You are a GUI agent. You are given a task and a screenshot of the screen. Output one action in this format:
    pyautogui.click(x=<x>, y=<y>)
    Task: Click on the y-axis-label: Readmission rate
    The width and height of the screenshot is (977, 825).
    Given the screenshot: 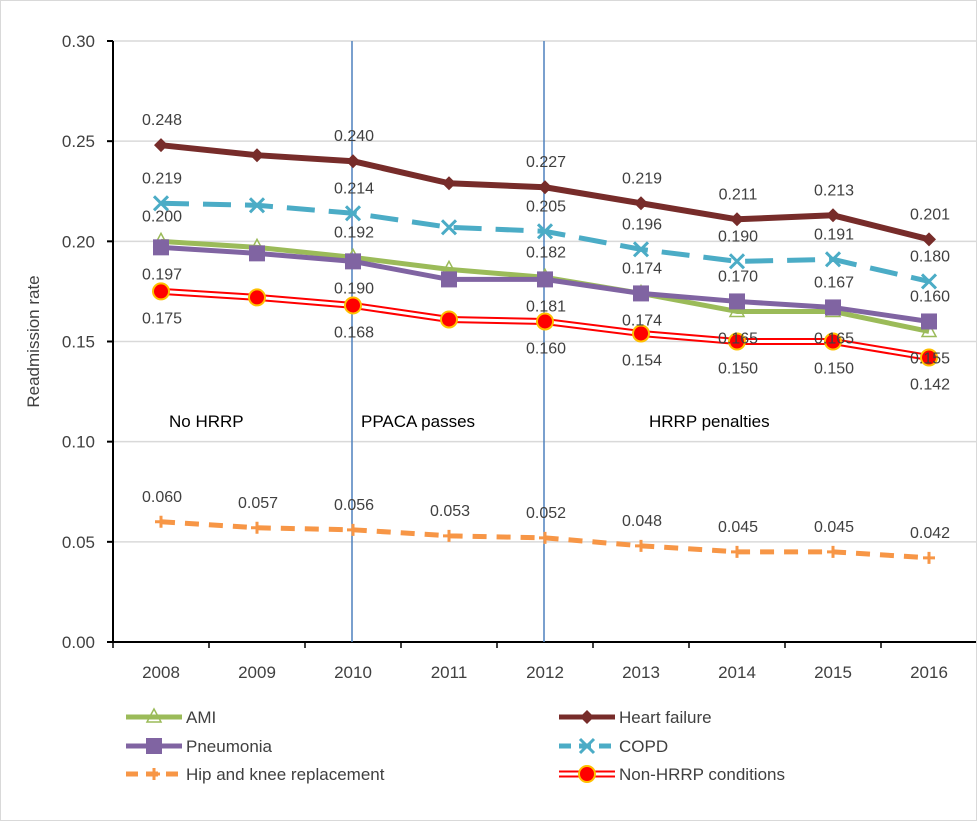 What is the action you would take?
    pyautogui.click(x=33, y=341)
    